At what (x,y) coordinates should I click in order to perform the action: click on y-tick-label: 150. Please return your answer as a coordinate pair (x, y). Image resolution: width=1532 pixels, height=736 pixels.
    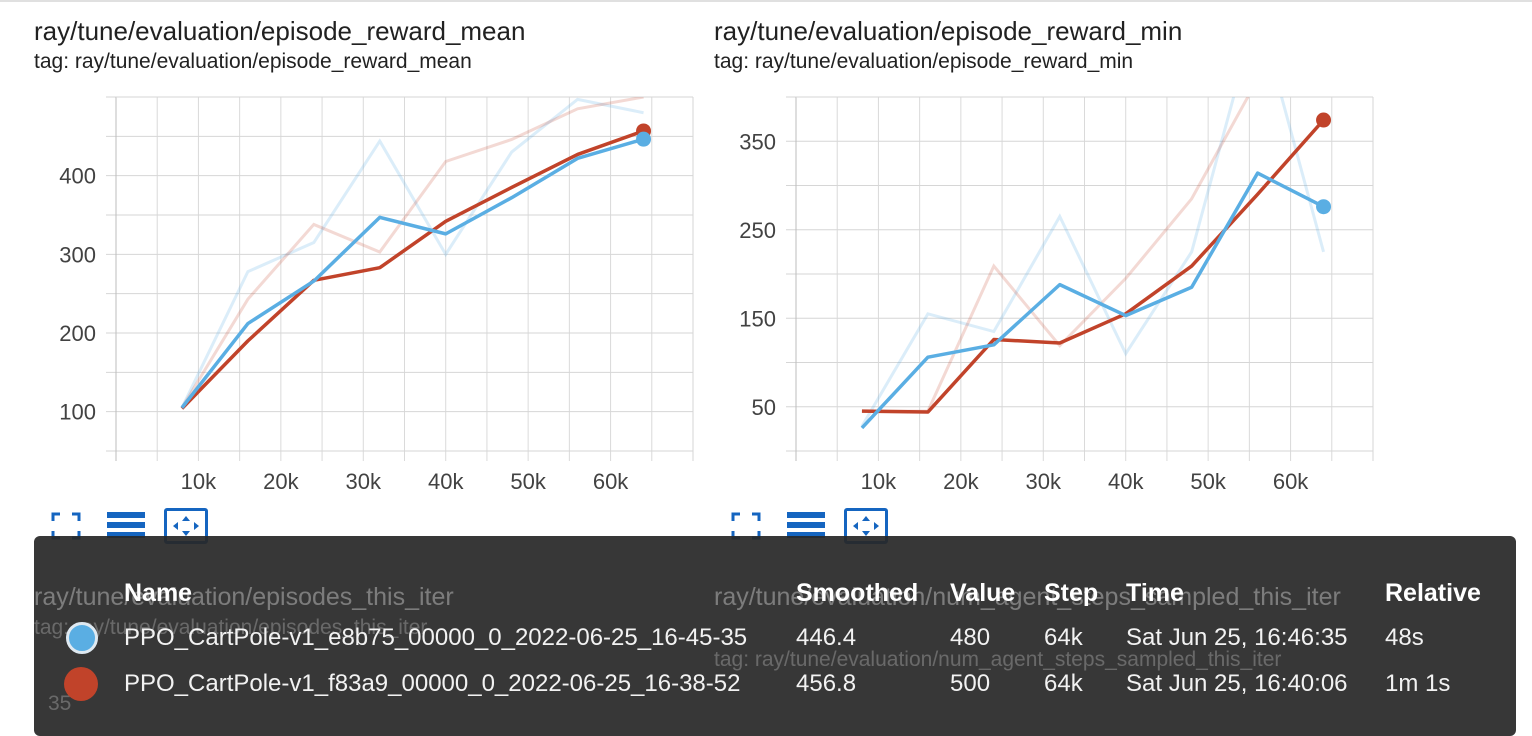
    Looking at the image, I should click on (757, 318).